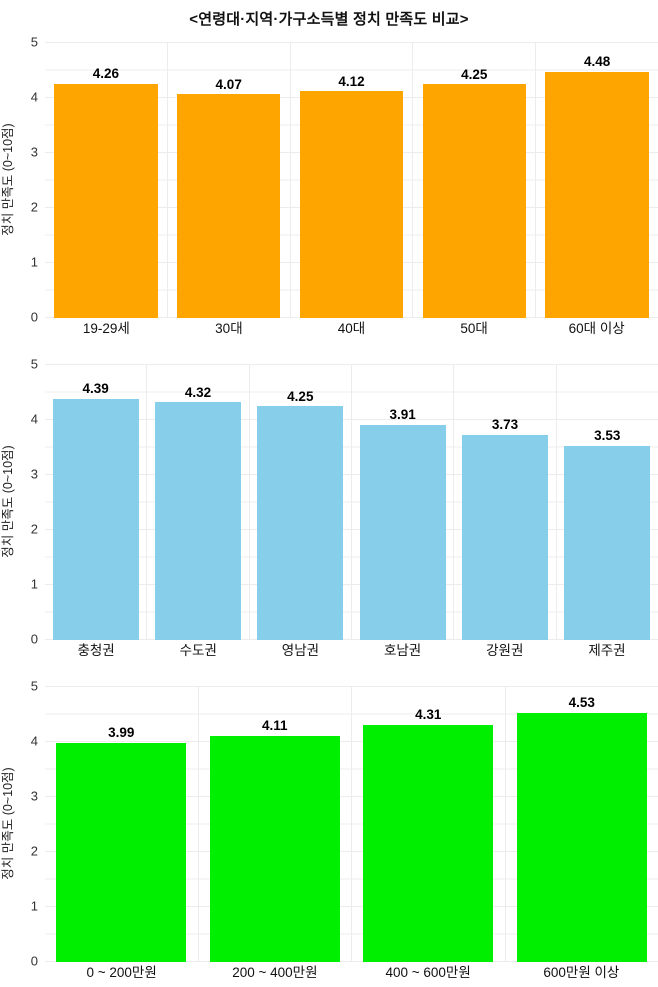  I want to click on bar-value-label: 4.48, so click(597, 62).